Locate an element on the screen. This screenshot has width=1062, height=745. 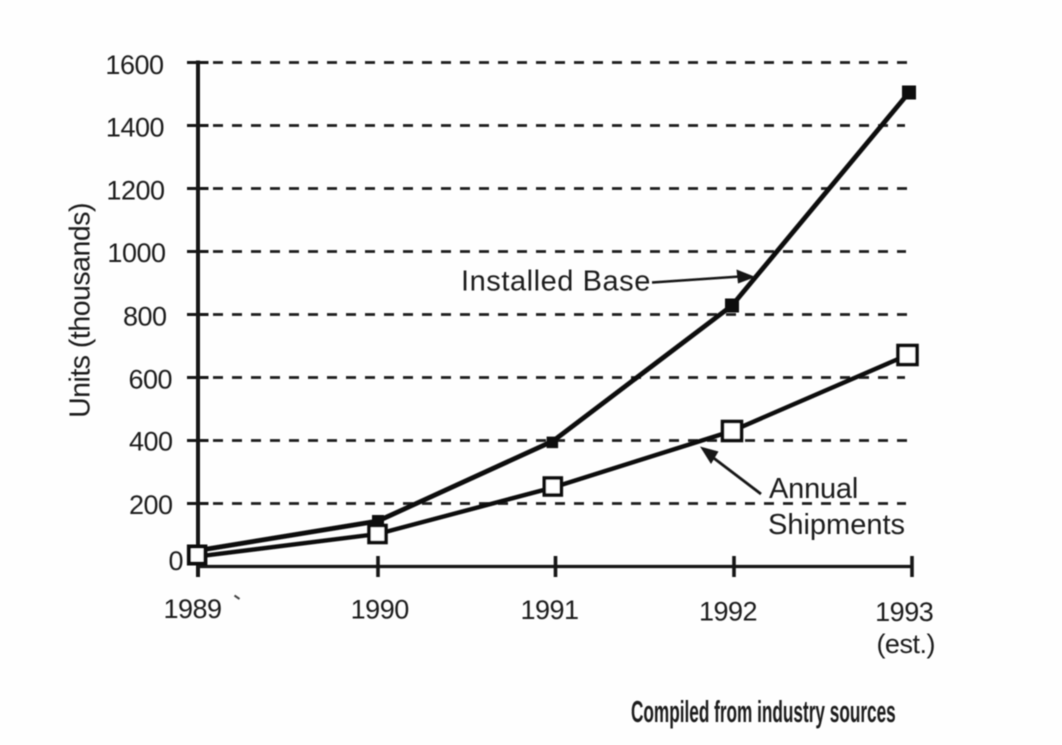
svg-text: Compiled from industry sources is located at coordinates (763, 712).